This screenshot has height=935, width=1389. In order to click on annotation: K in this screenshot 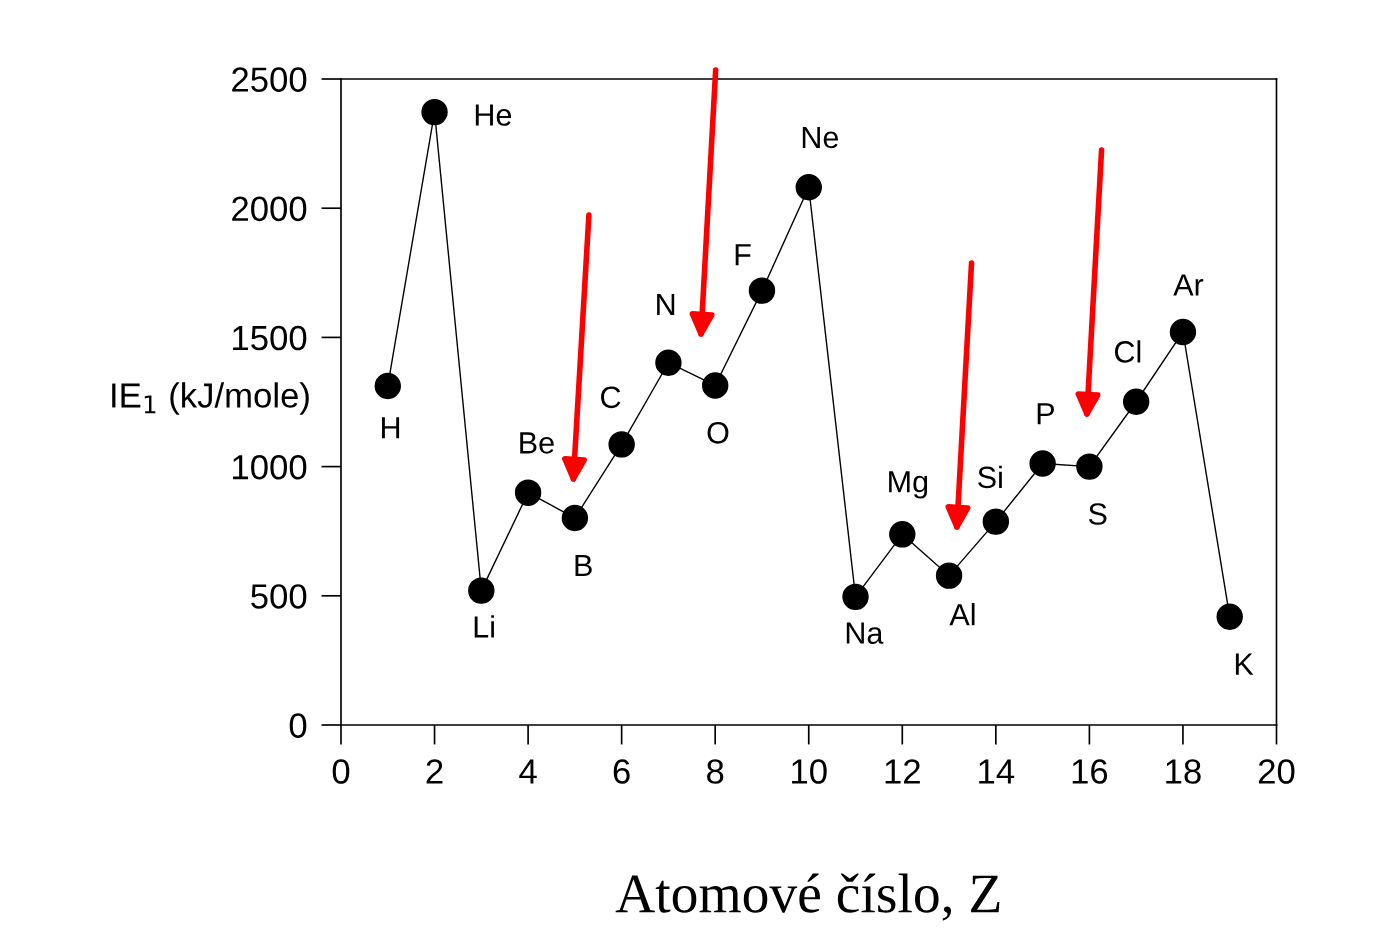, I will do `click(1244, 664)`.